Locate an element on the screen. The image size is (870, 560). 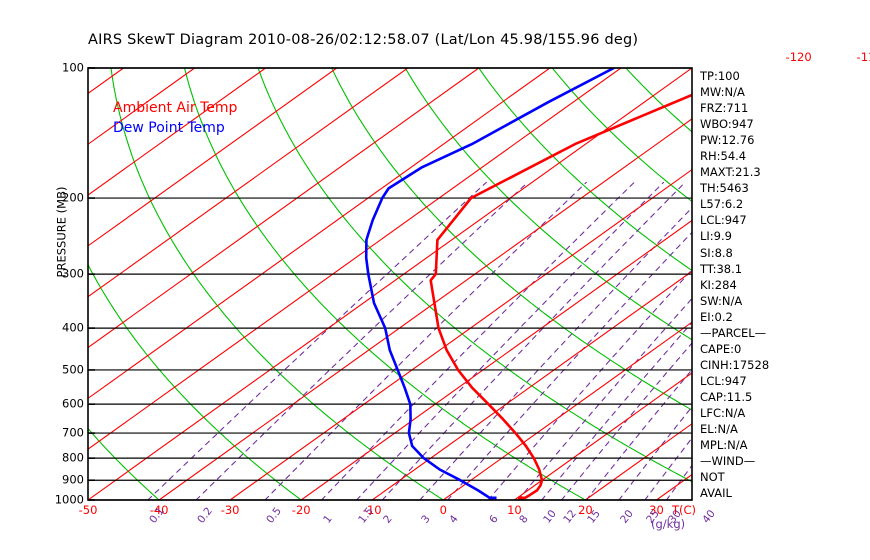
bottom-axis-tick-0: -50 is located at coordinates (88, 510).